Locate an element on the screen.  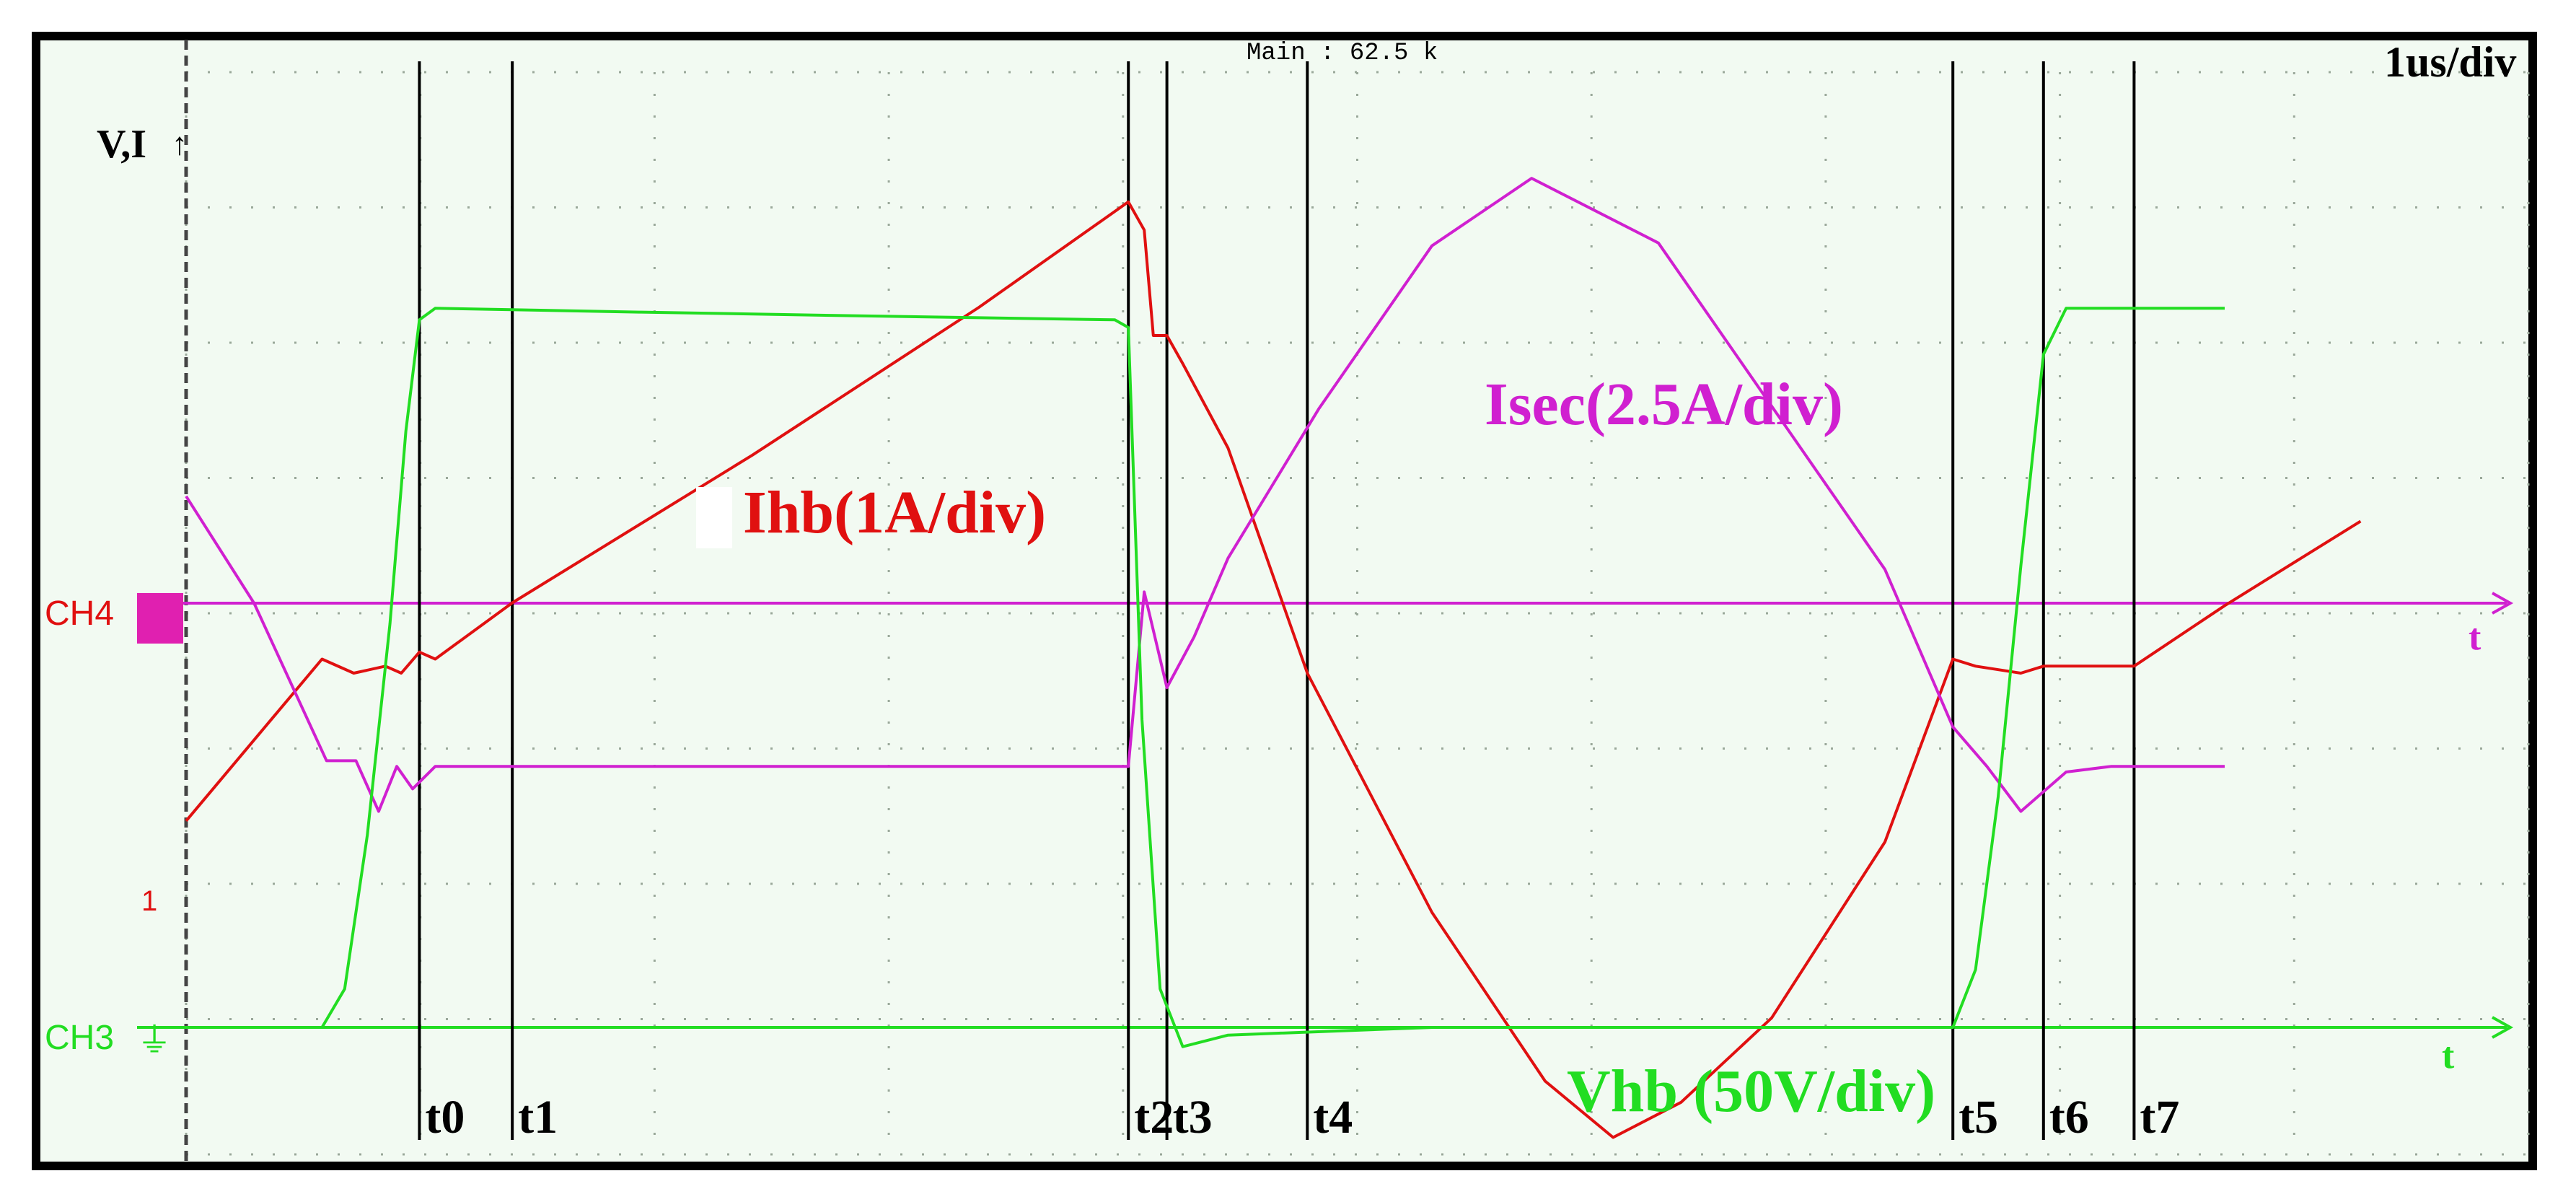
ihb-series-label: Ihb(1A/div) is located at coordinates (894, 512).